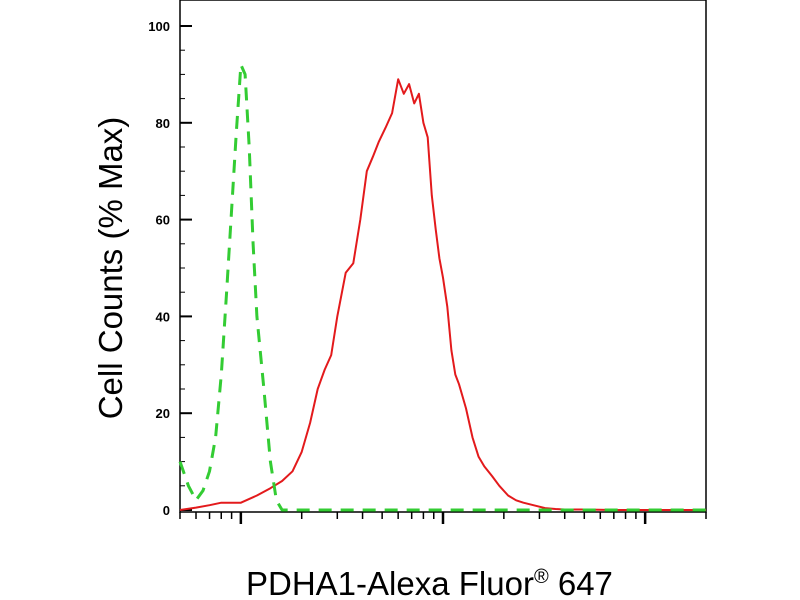 Image resolution: width=800 pixels, height=600 pixels. Describe the element at coordinates (163, 123) in the screenshot. I see `y-tick-label: 80` at that location.